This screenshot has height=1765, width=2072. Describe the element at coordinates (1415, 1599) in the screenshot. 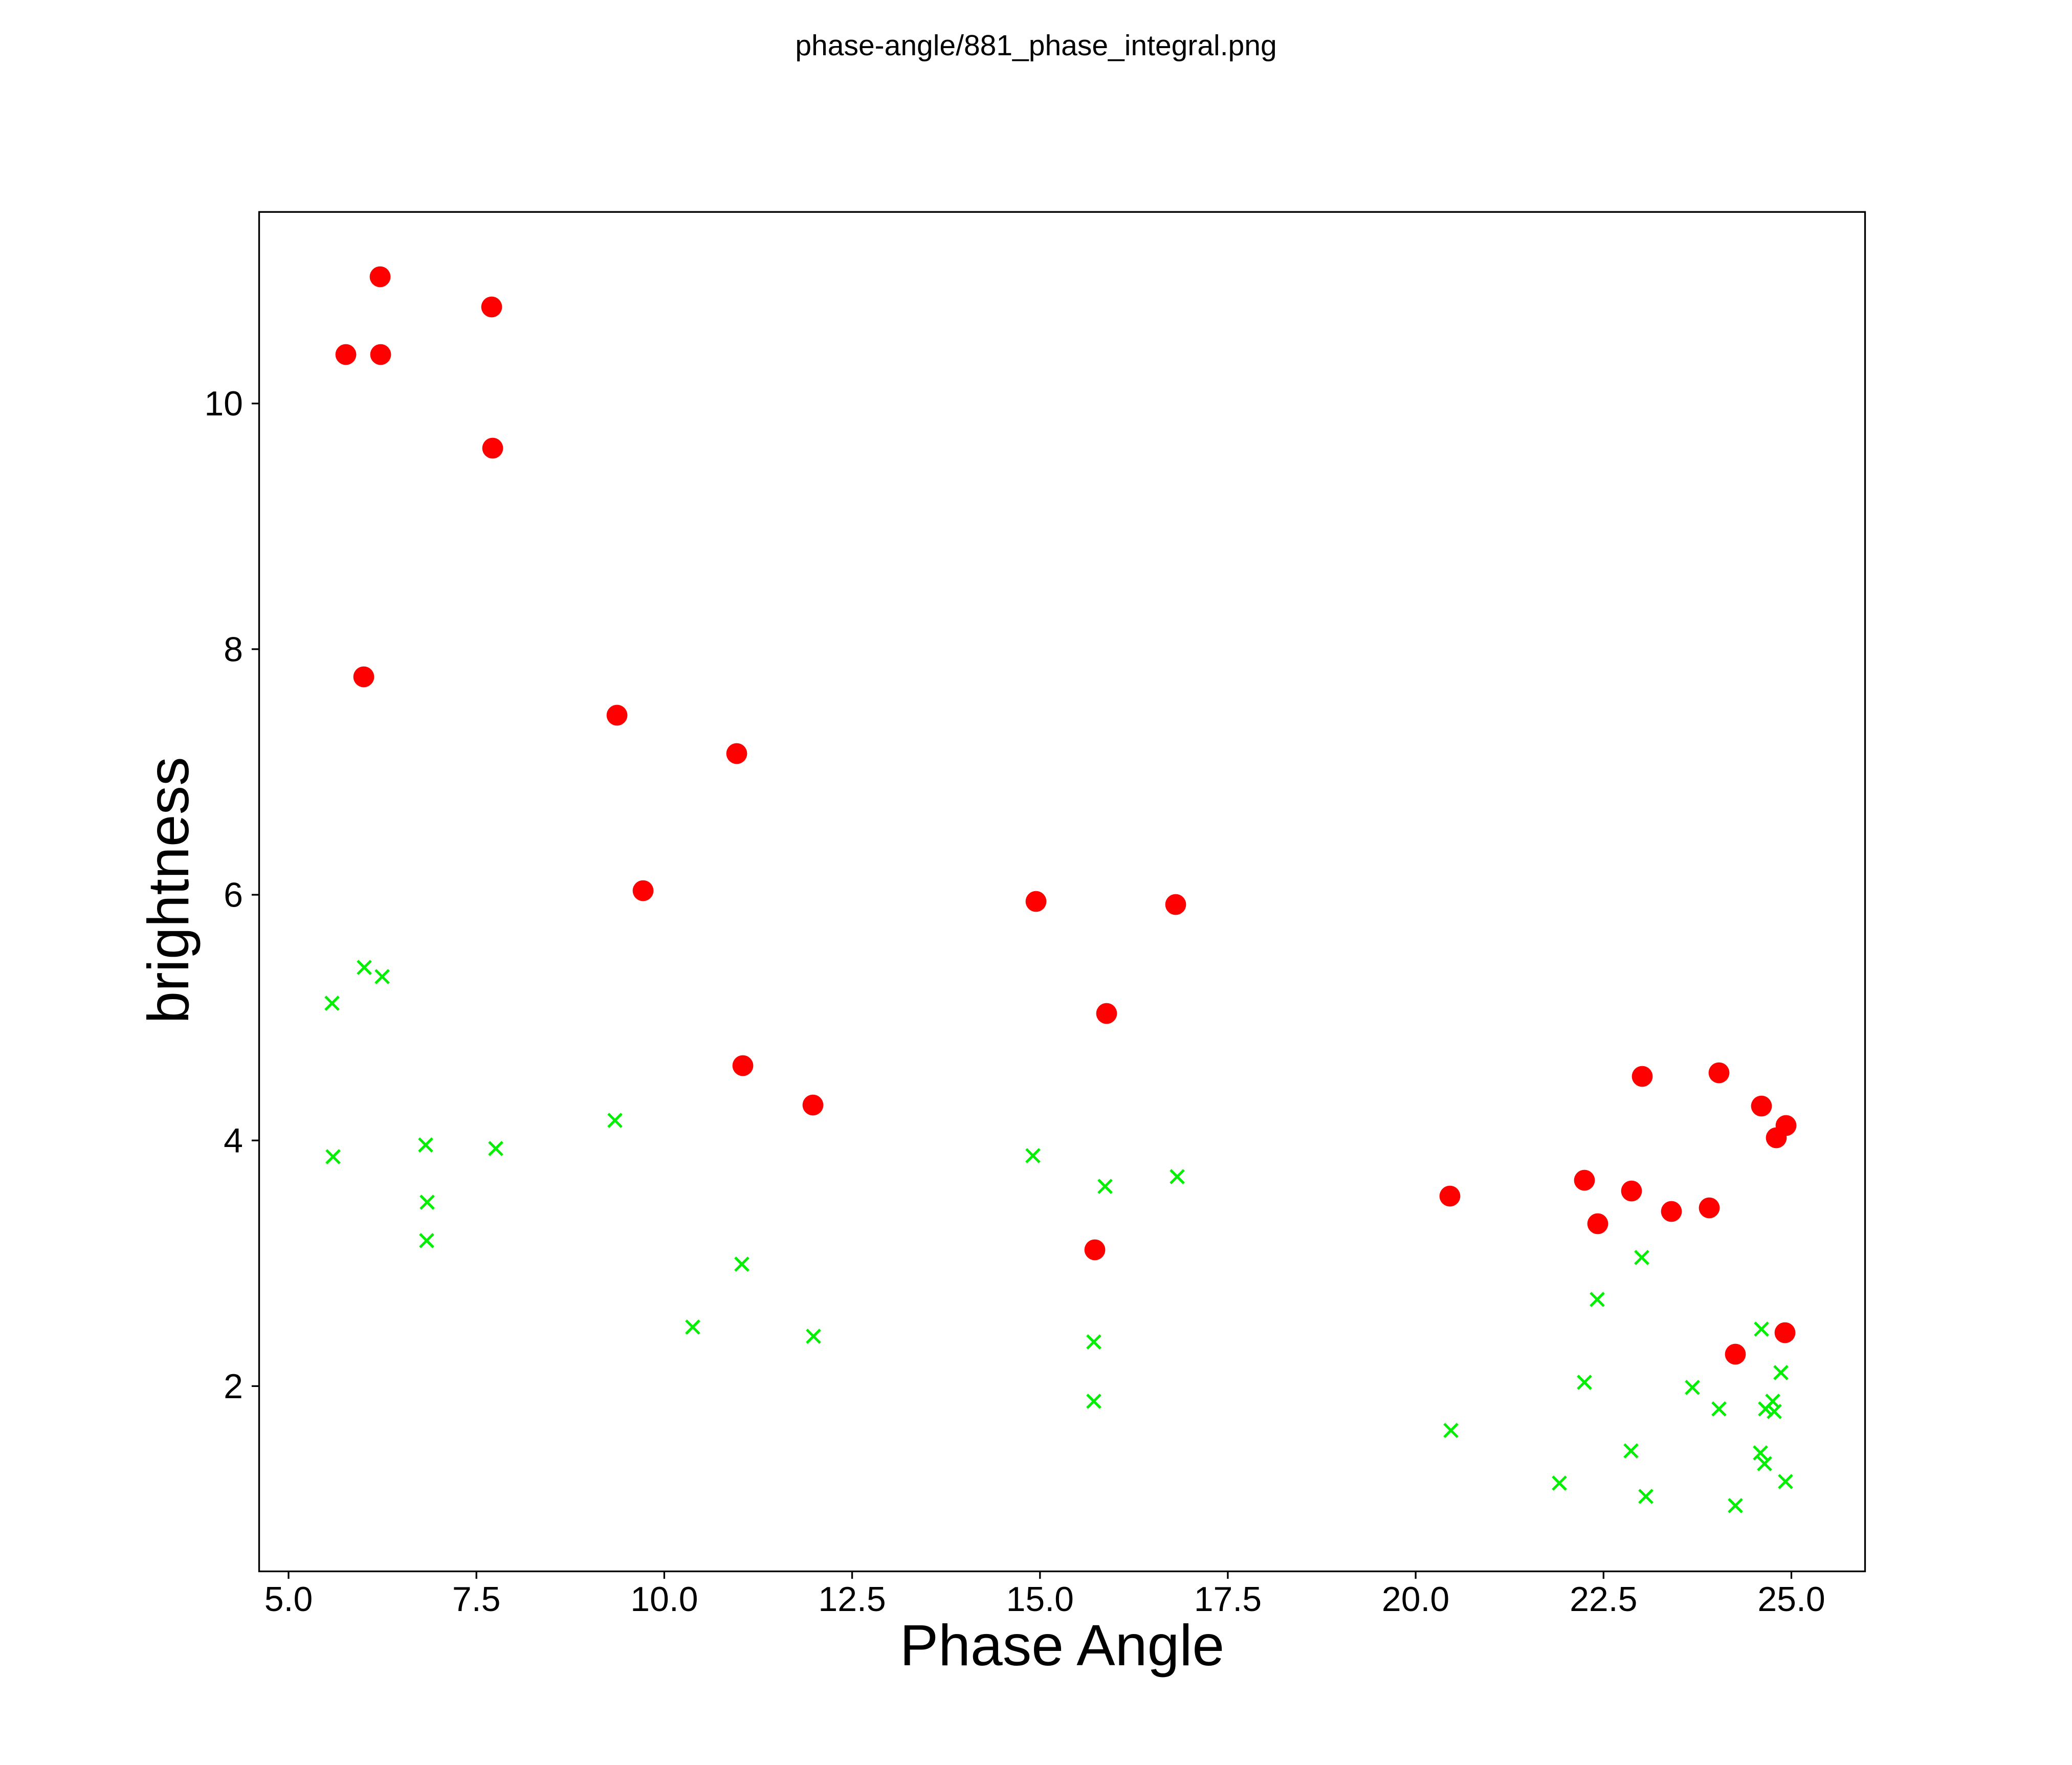

I see `svg-text: 20.0` at that location.